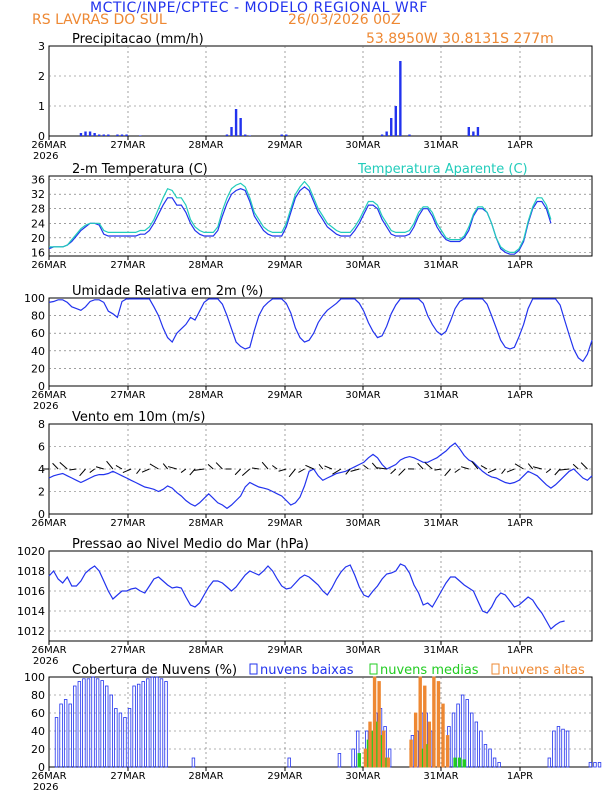 The width and height of the screenshot is (612, 792). What do you see at coordinates (31, 571) in the screenshot?
I see `pres-ytick-label: 1018` at bounding box center [31, 571].